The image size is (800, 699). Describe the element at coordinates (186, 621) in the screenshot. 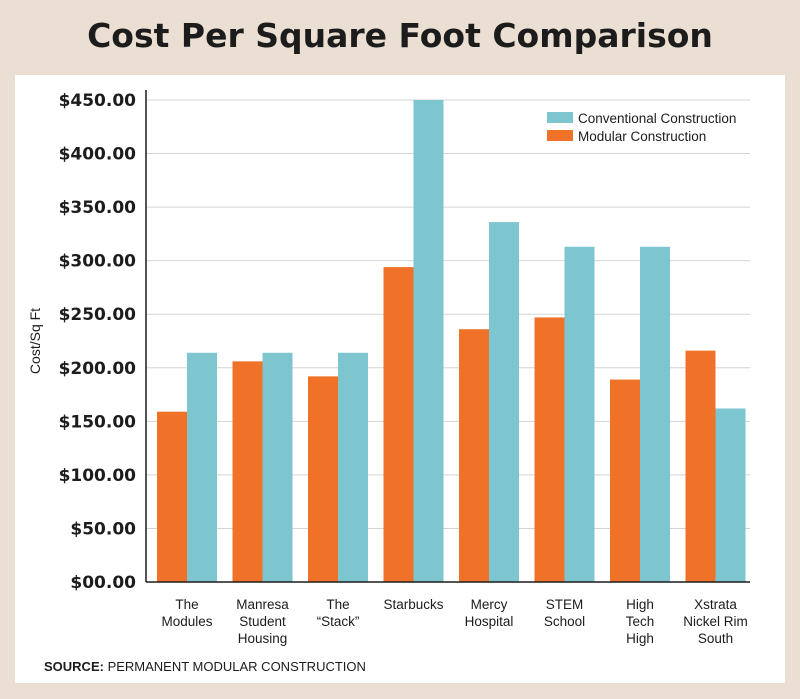

I see `x-tick-label: Modules` at that location.